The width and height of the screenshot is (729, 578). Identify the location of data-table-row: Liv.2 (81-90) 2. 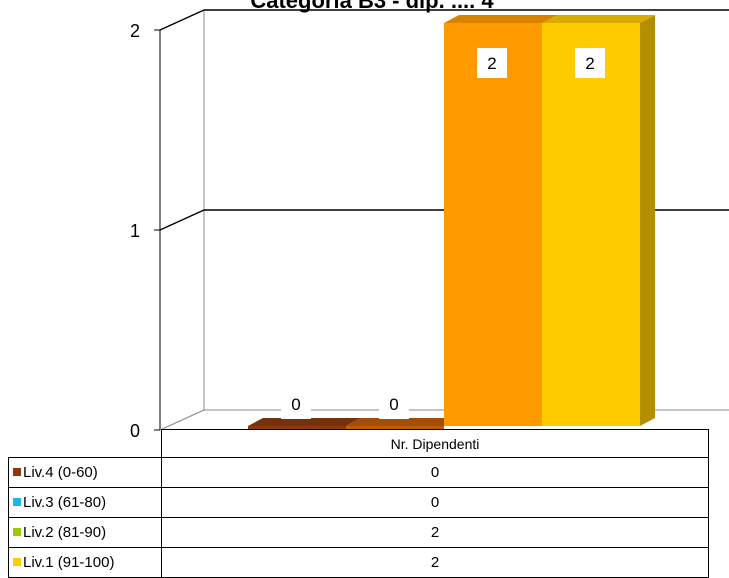
(358, 532).